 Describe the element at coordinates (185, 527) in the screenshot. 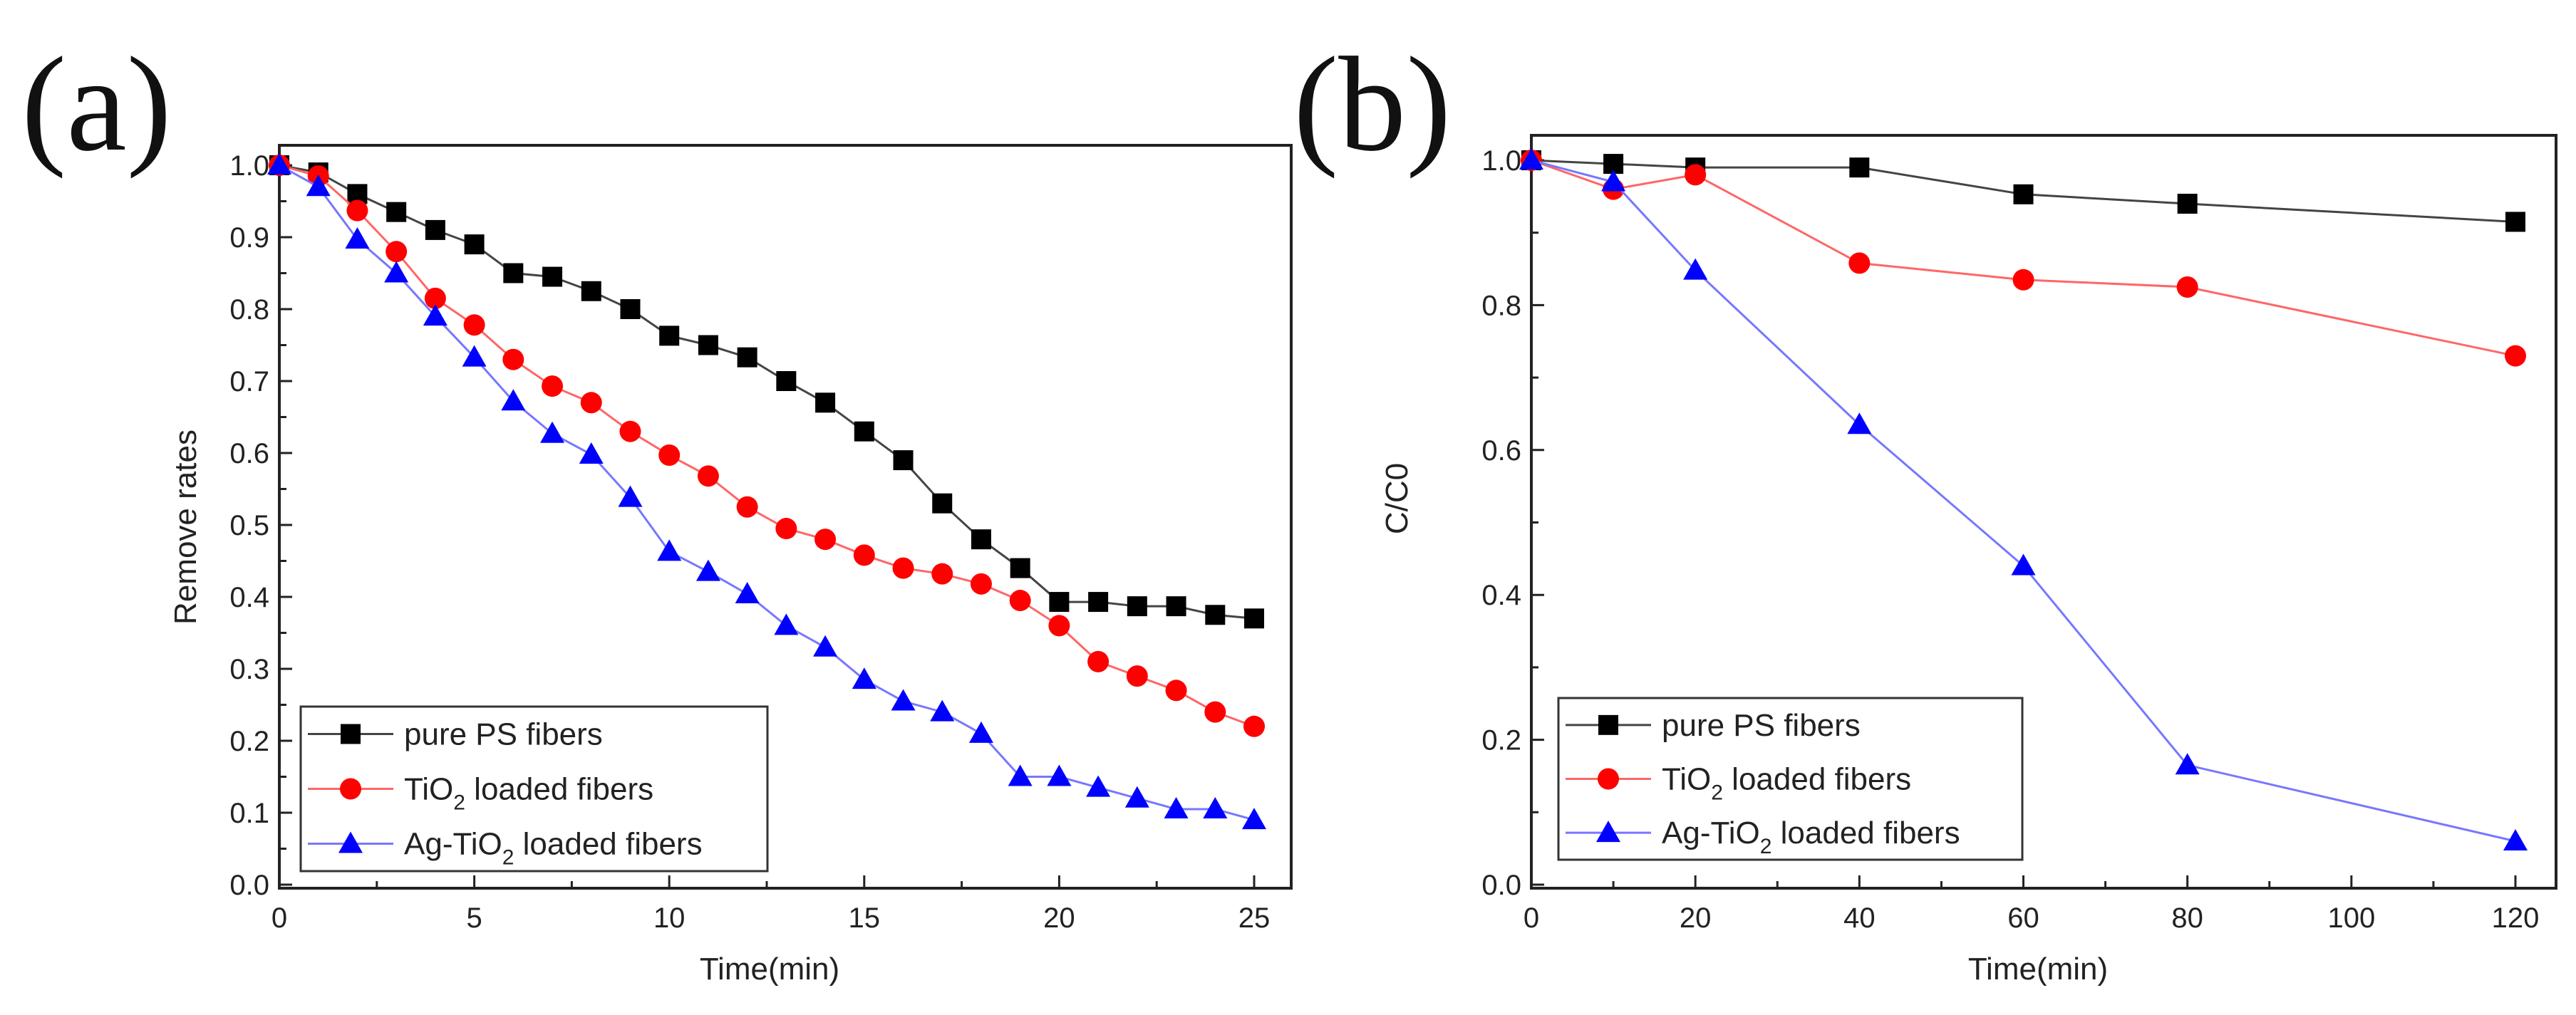

I see `y-axis-label: Remove rates` at that location.